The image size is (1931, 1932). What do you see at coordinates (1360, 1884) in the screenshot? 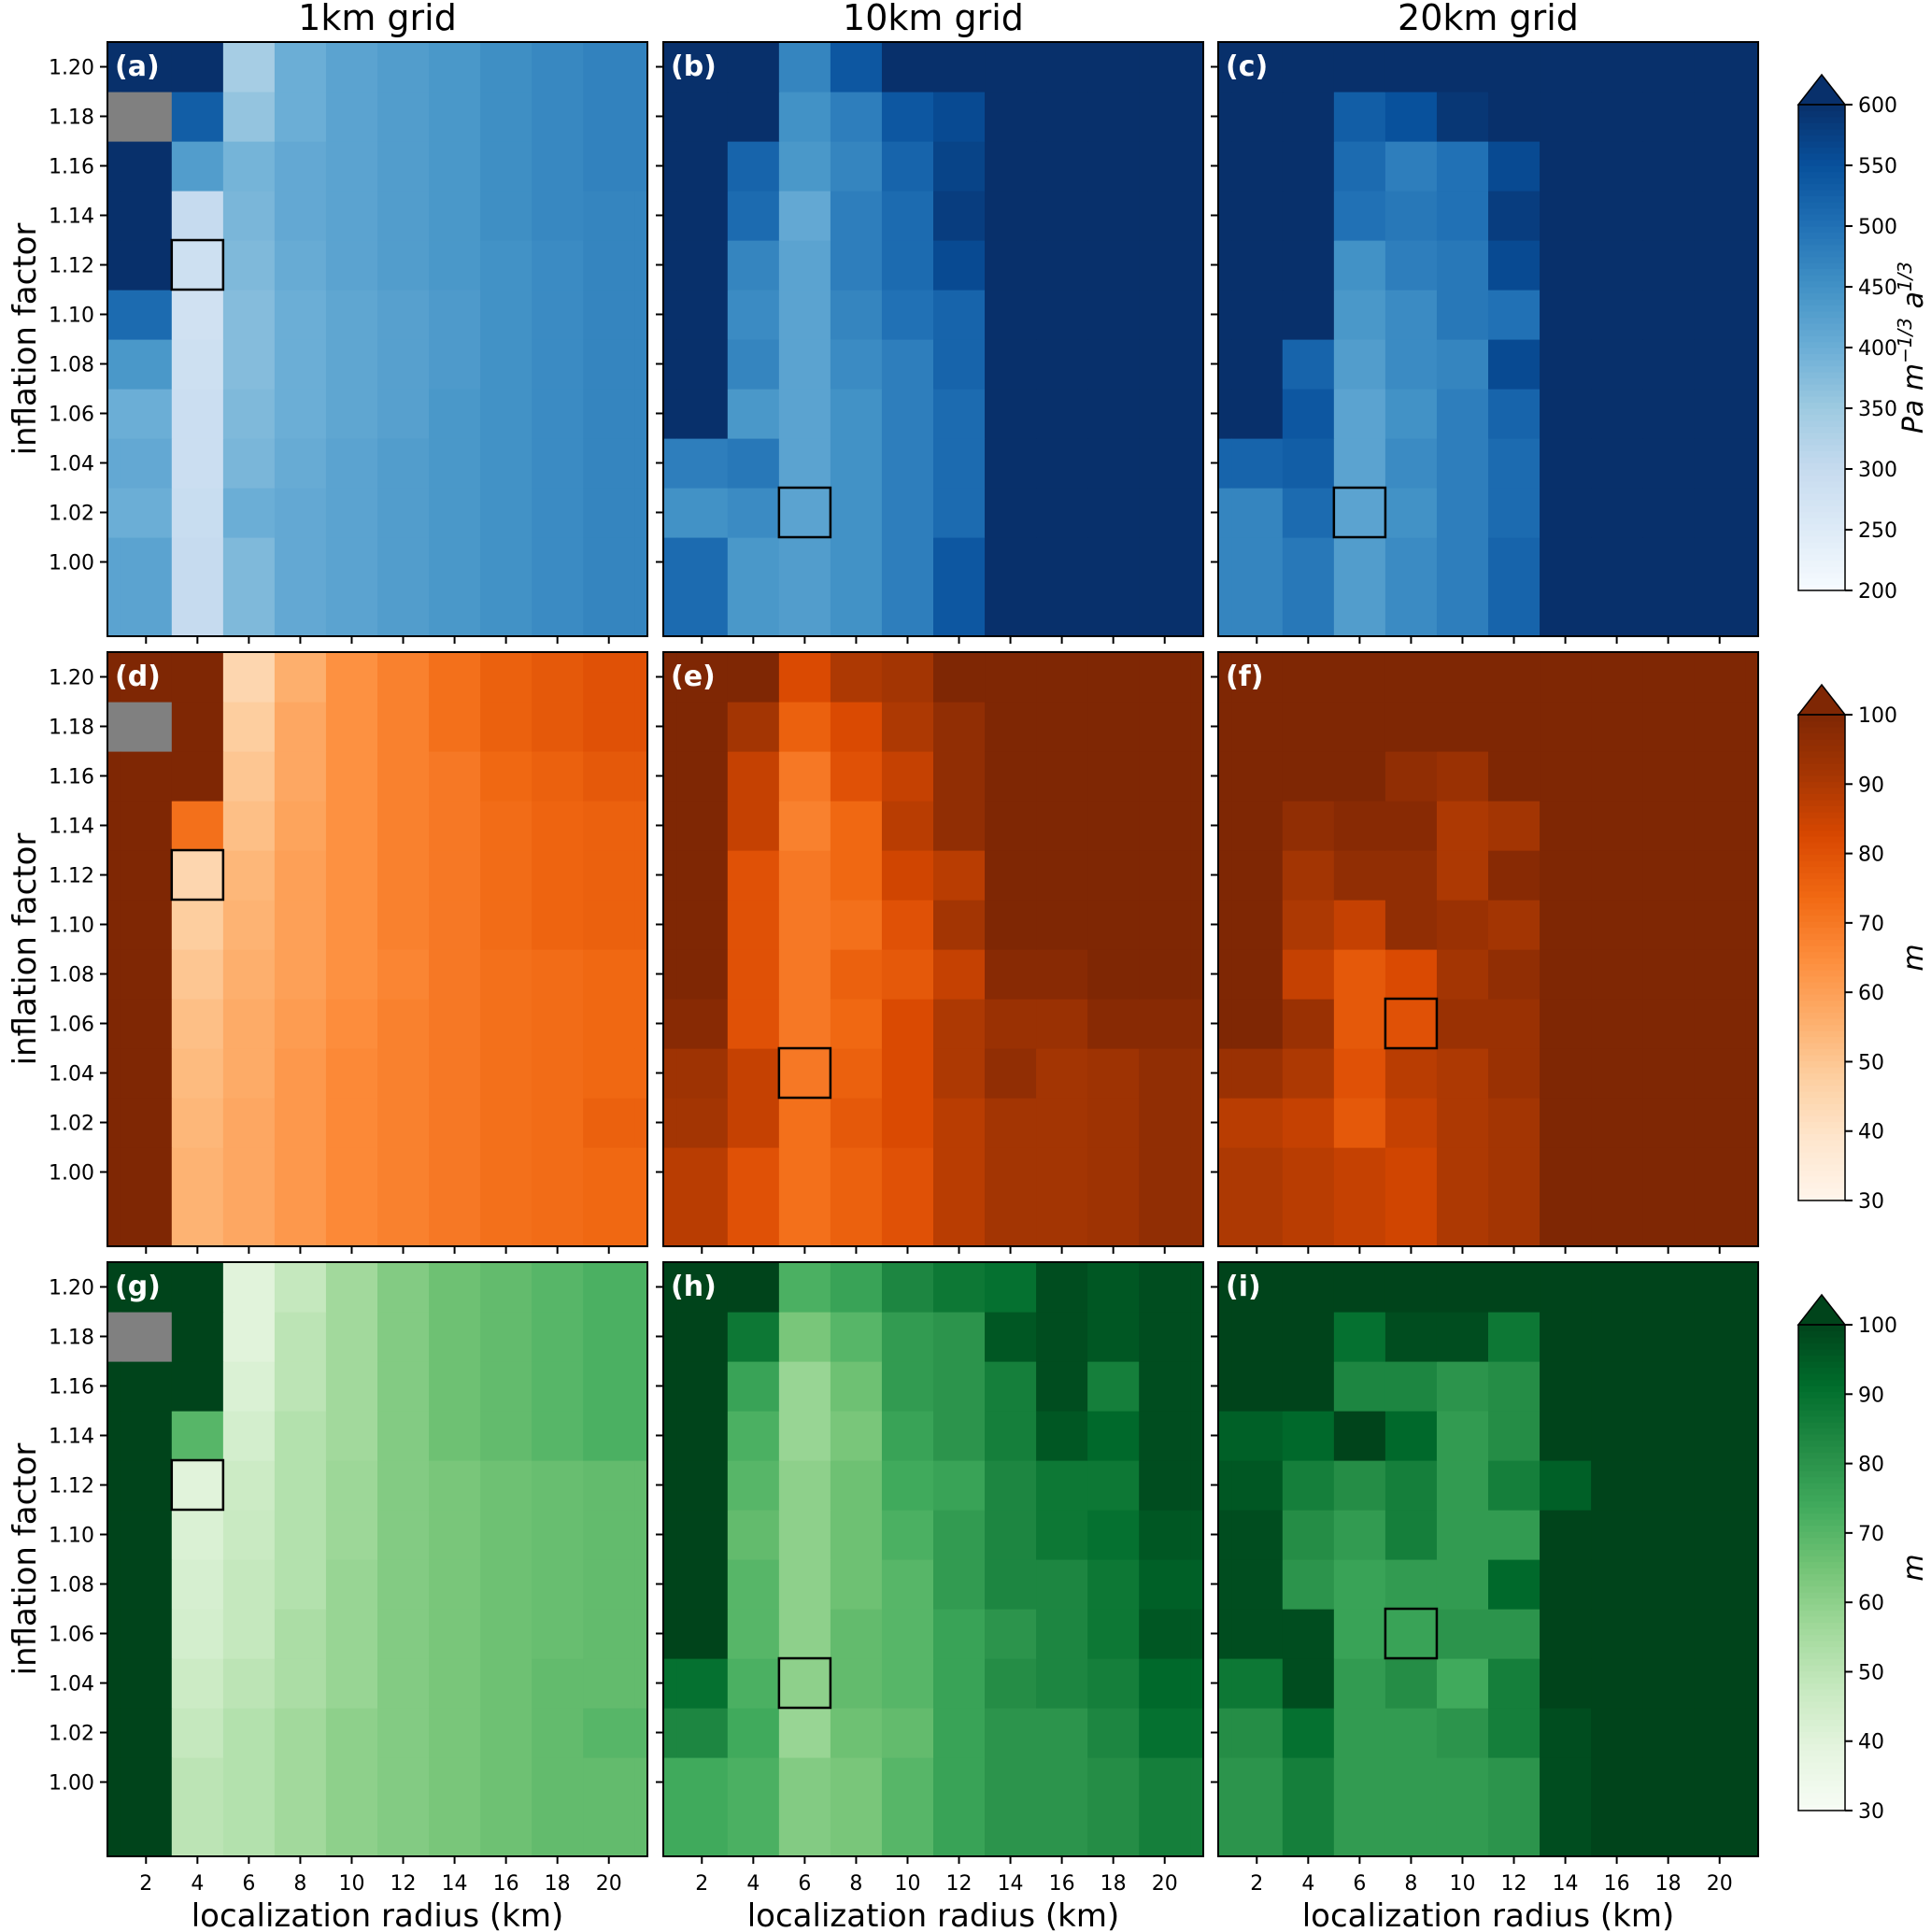
I see `x-tick-label: 6` at bounding box center [1360, 1884].